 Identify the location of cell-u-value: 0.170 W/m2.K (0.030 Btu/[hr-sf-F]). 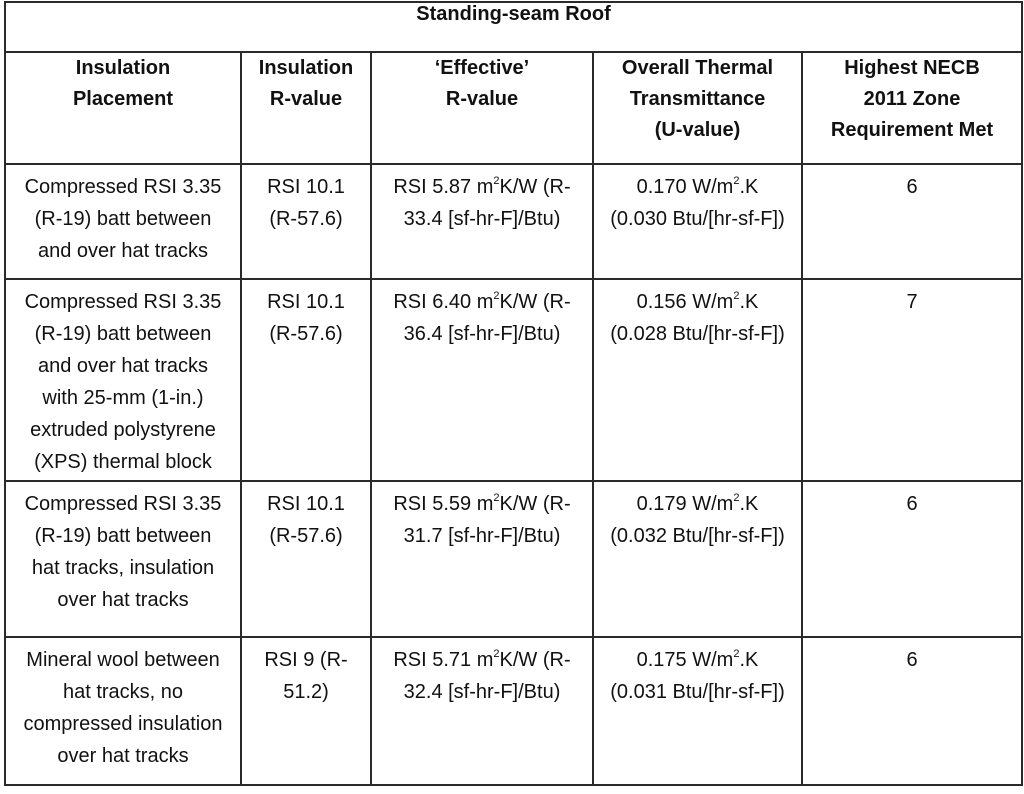
(697, 221).